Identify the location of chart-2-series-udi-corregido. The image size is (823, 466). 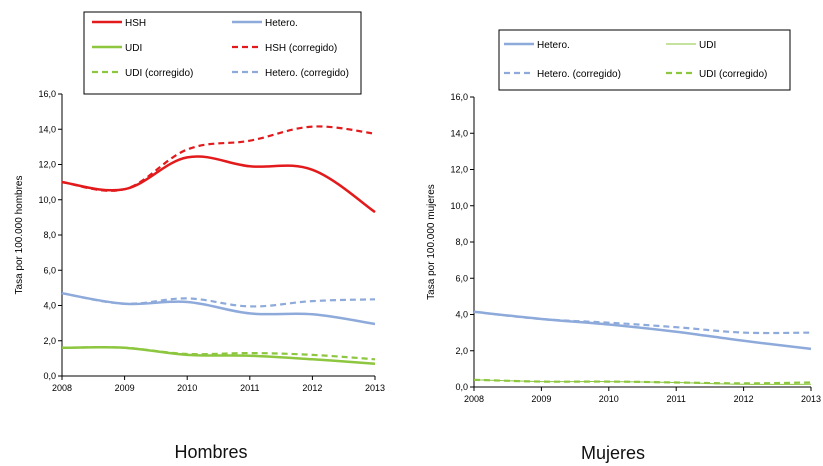
(642, 381).